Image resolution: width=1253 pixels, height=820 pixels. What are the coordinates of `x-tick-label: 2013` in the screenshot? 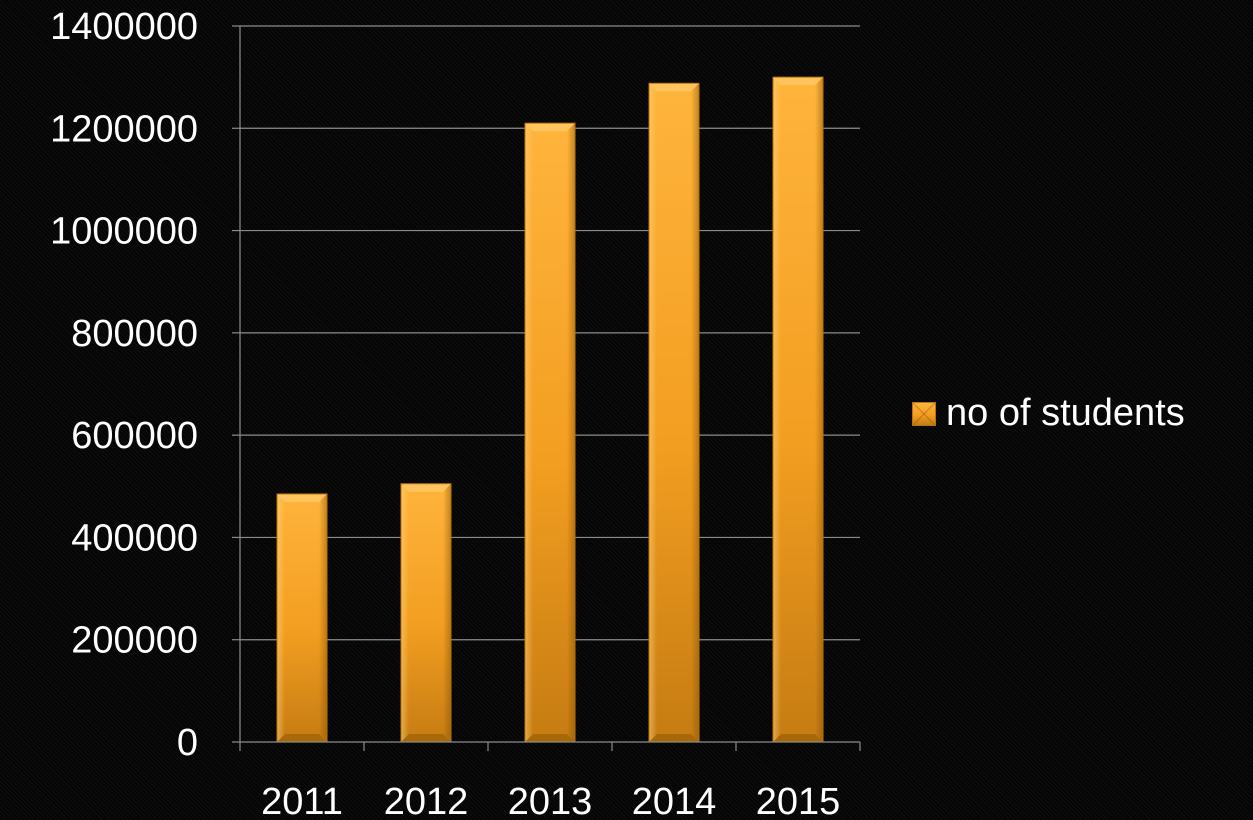 It's located at (550, 800).